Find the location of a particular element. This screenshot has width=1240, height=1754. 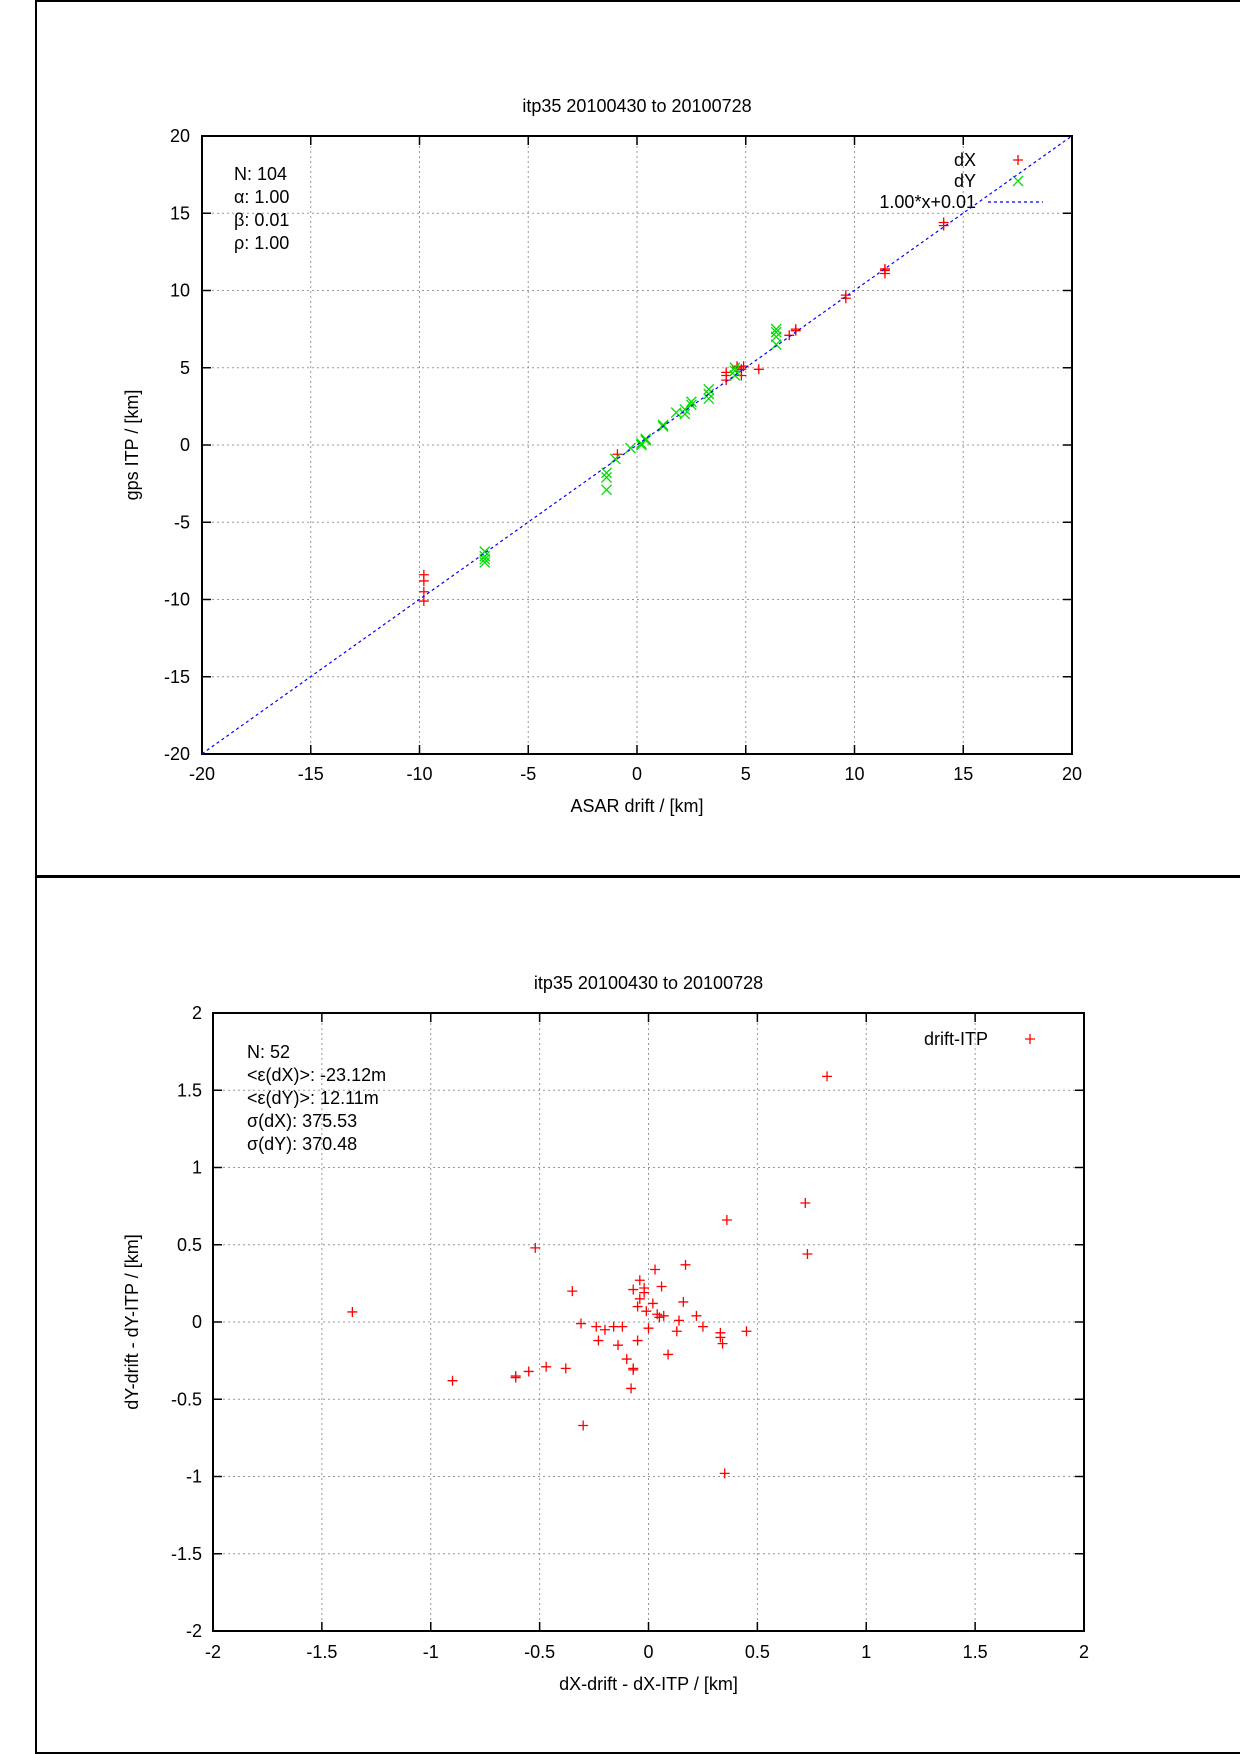

y-tick-label: -0.5 is located at coordinates (186, 1399).